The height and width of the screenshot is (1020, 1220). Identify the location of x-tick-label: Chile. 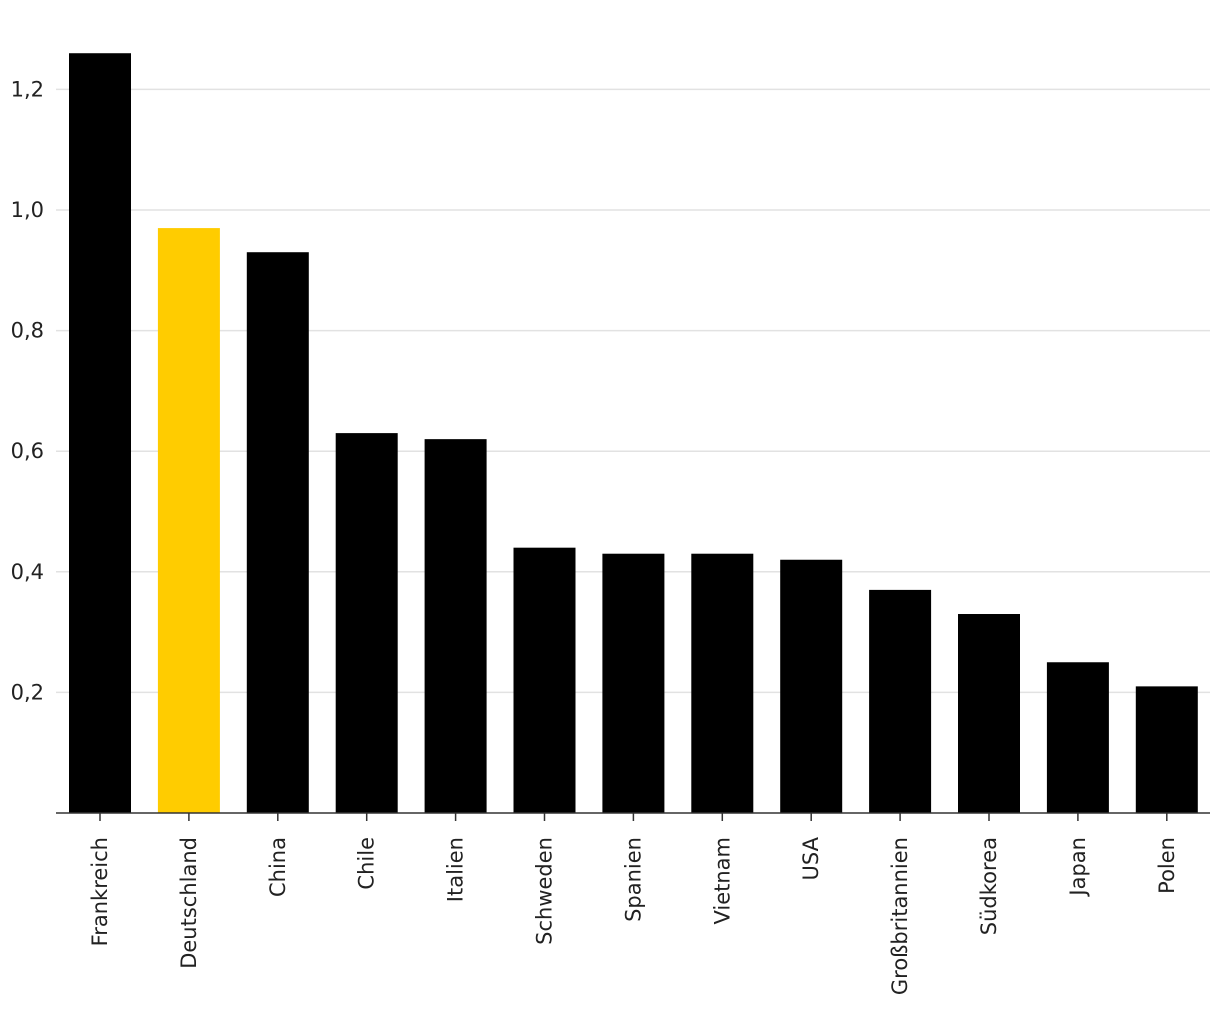
(367, 863).